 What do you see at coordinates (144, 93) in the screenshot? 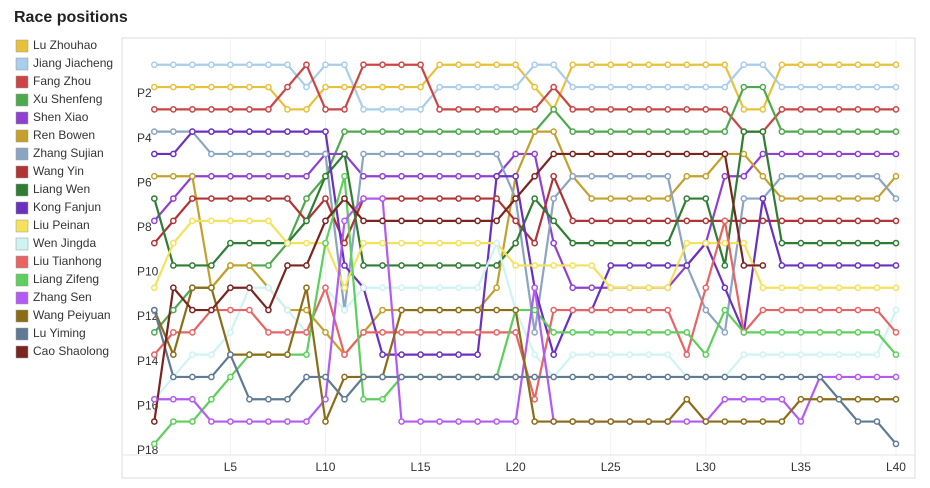
I see `y-tick-label: P2` at bounding box center [144, 93].